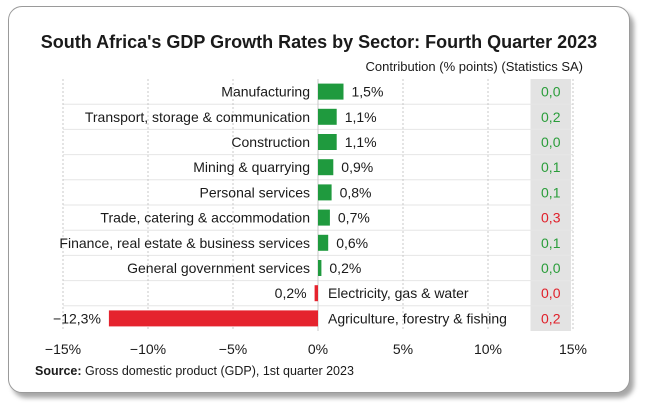  What do you see at coordinates (352, 243) in the screenshot?
I see `data-label: 0,6%` at bounding box center [352, 243].